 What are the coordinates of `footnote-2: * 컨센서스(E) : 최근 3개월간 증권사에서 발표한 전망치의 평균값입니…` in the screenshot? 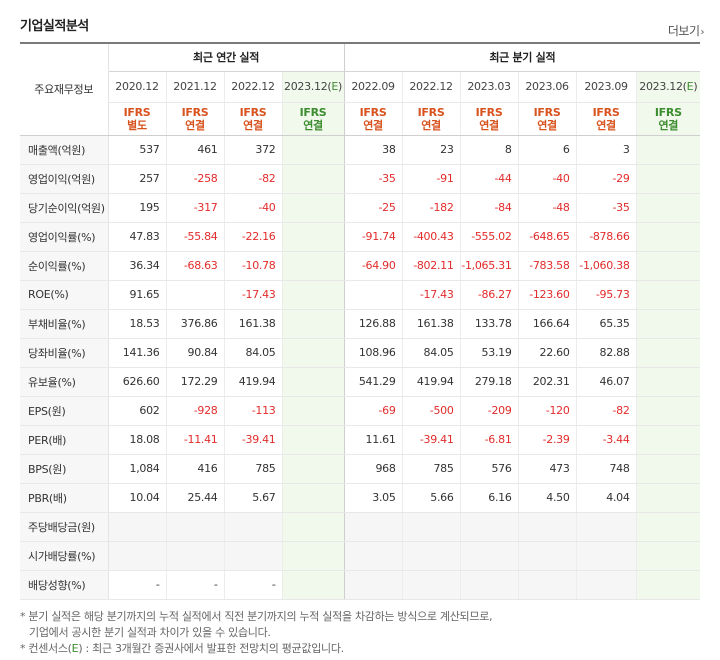 It's located at (256, 649).